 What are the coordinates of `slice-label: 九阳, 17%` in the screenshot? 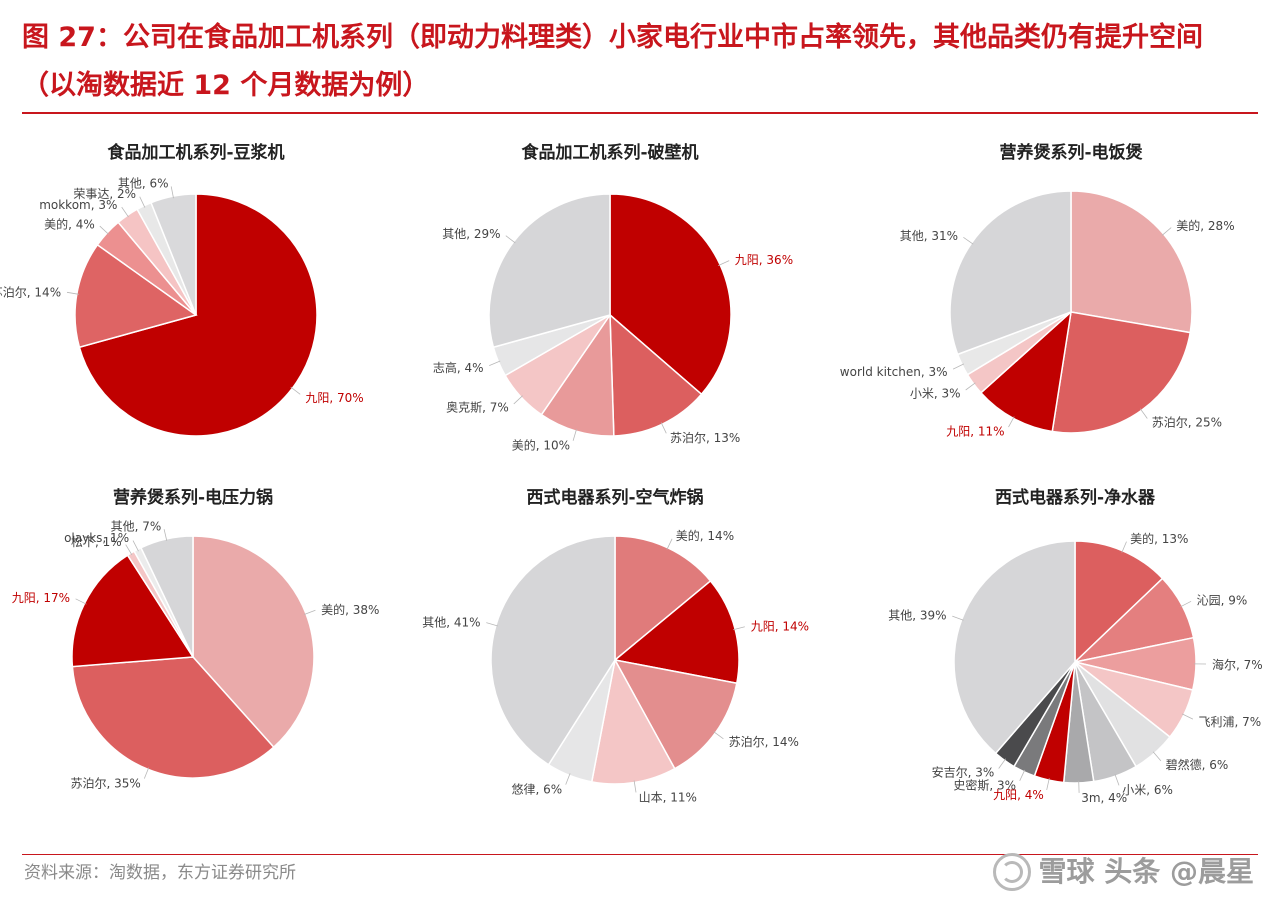 It's located at (41, 598).